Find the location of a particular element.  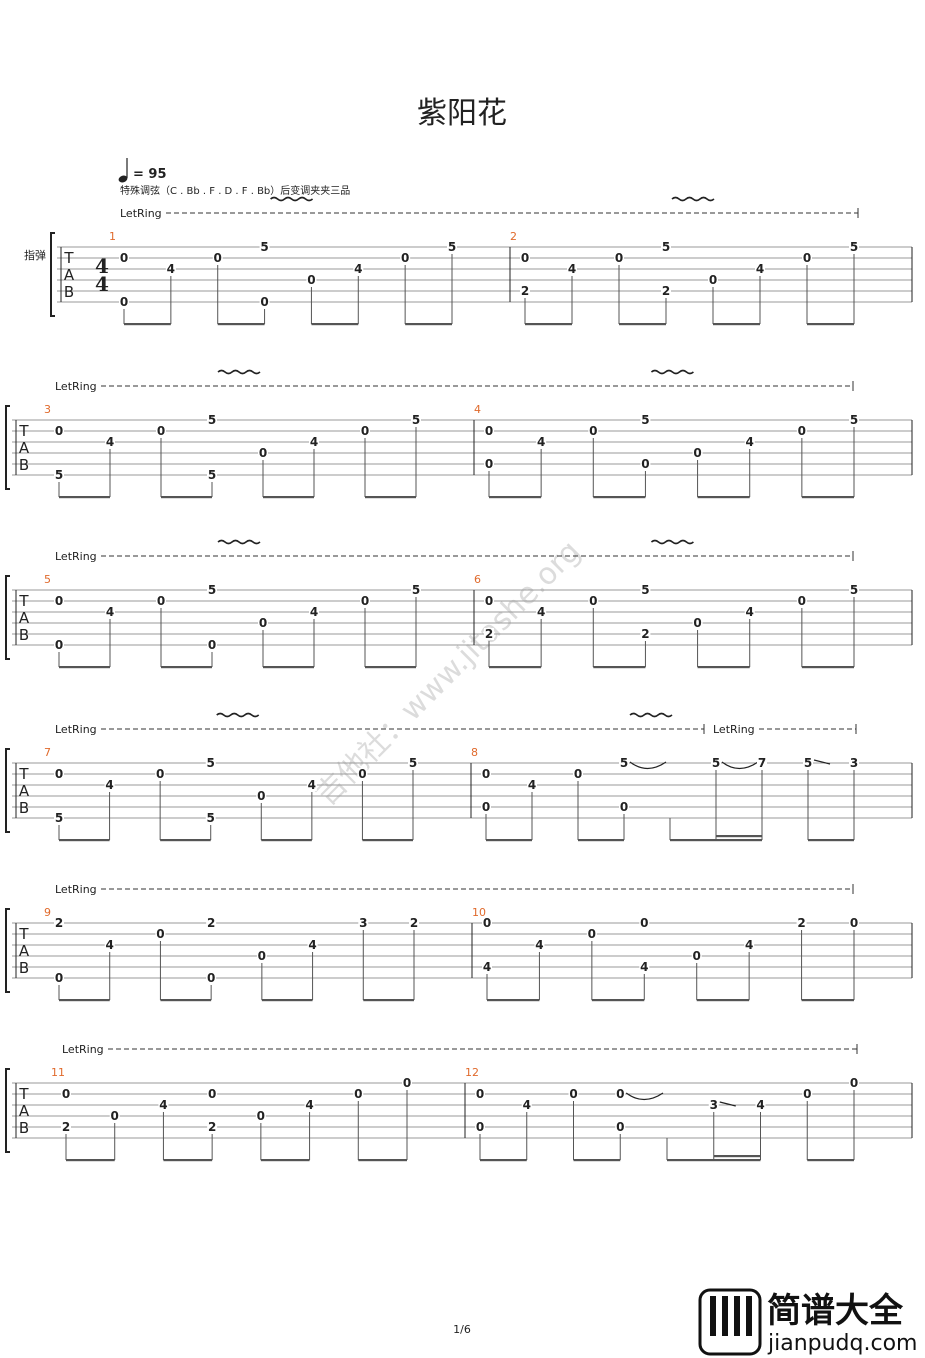

measure-number: 8 is located at coordinates (474, 752).